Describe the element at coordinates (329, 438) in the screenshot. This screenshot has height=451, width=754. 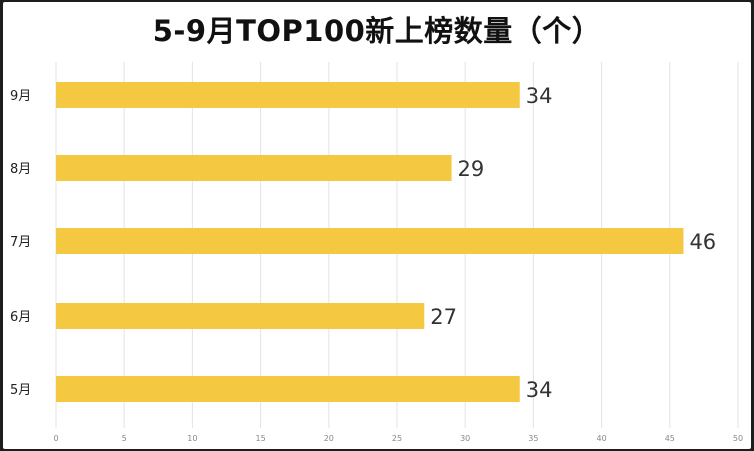
I see `x-tick-label: 20` at that location.